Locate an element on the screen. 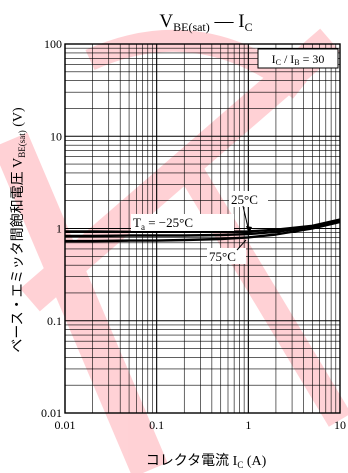 The image size is (348, 473). series-label-neg25: Ta = −25°C is located at coordinates (163, 223).